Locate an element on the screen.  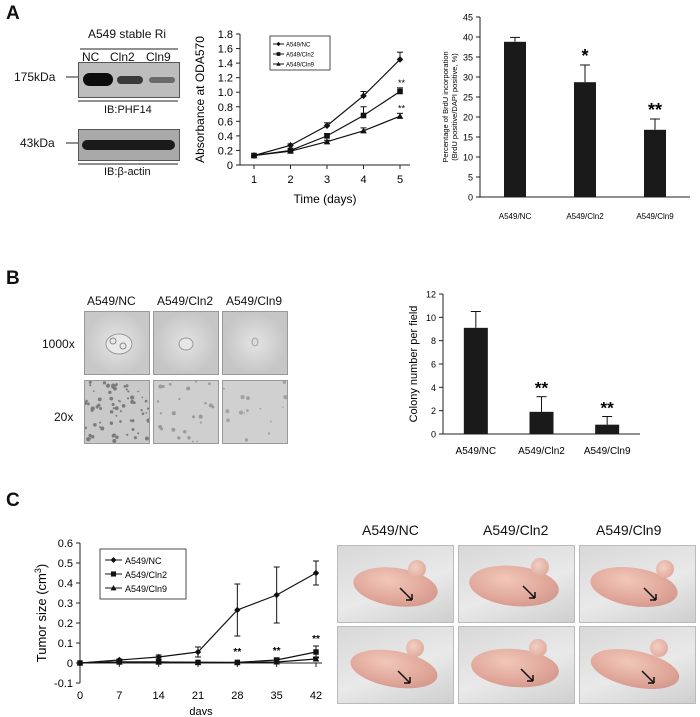
y-tick-label: 0.8 is located at coordinates (225, 108).